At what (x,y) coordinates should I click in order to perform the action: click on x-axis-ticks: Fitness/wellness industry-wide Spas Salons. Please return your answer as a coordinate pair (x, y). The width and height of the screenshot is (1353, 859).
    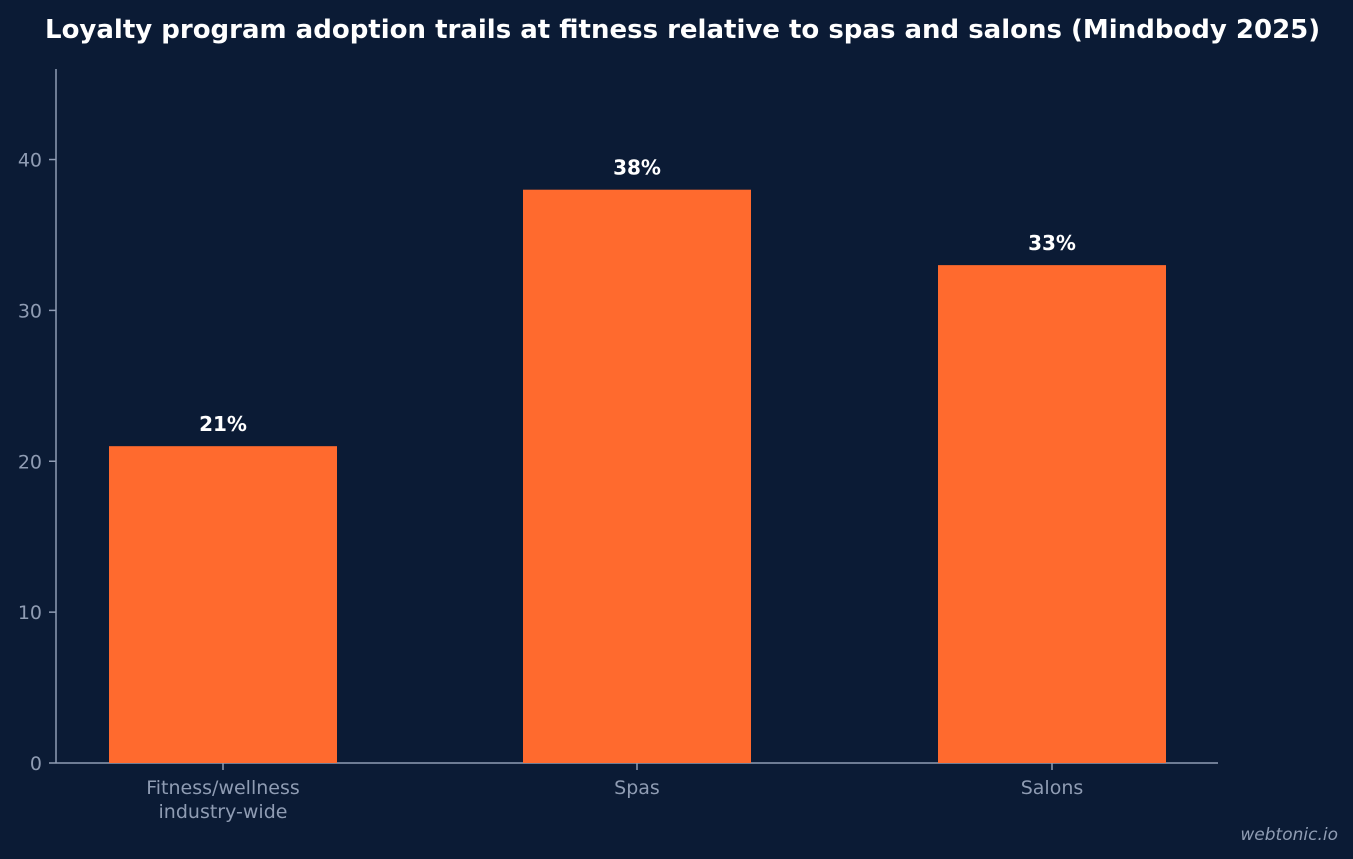
    Looking at the image, I should click on (614, 793).